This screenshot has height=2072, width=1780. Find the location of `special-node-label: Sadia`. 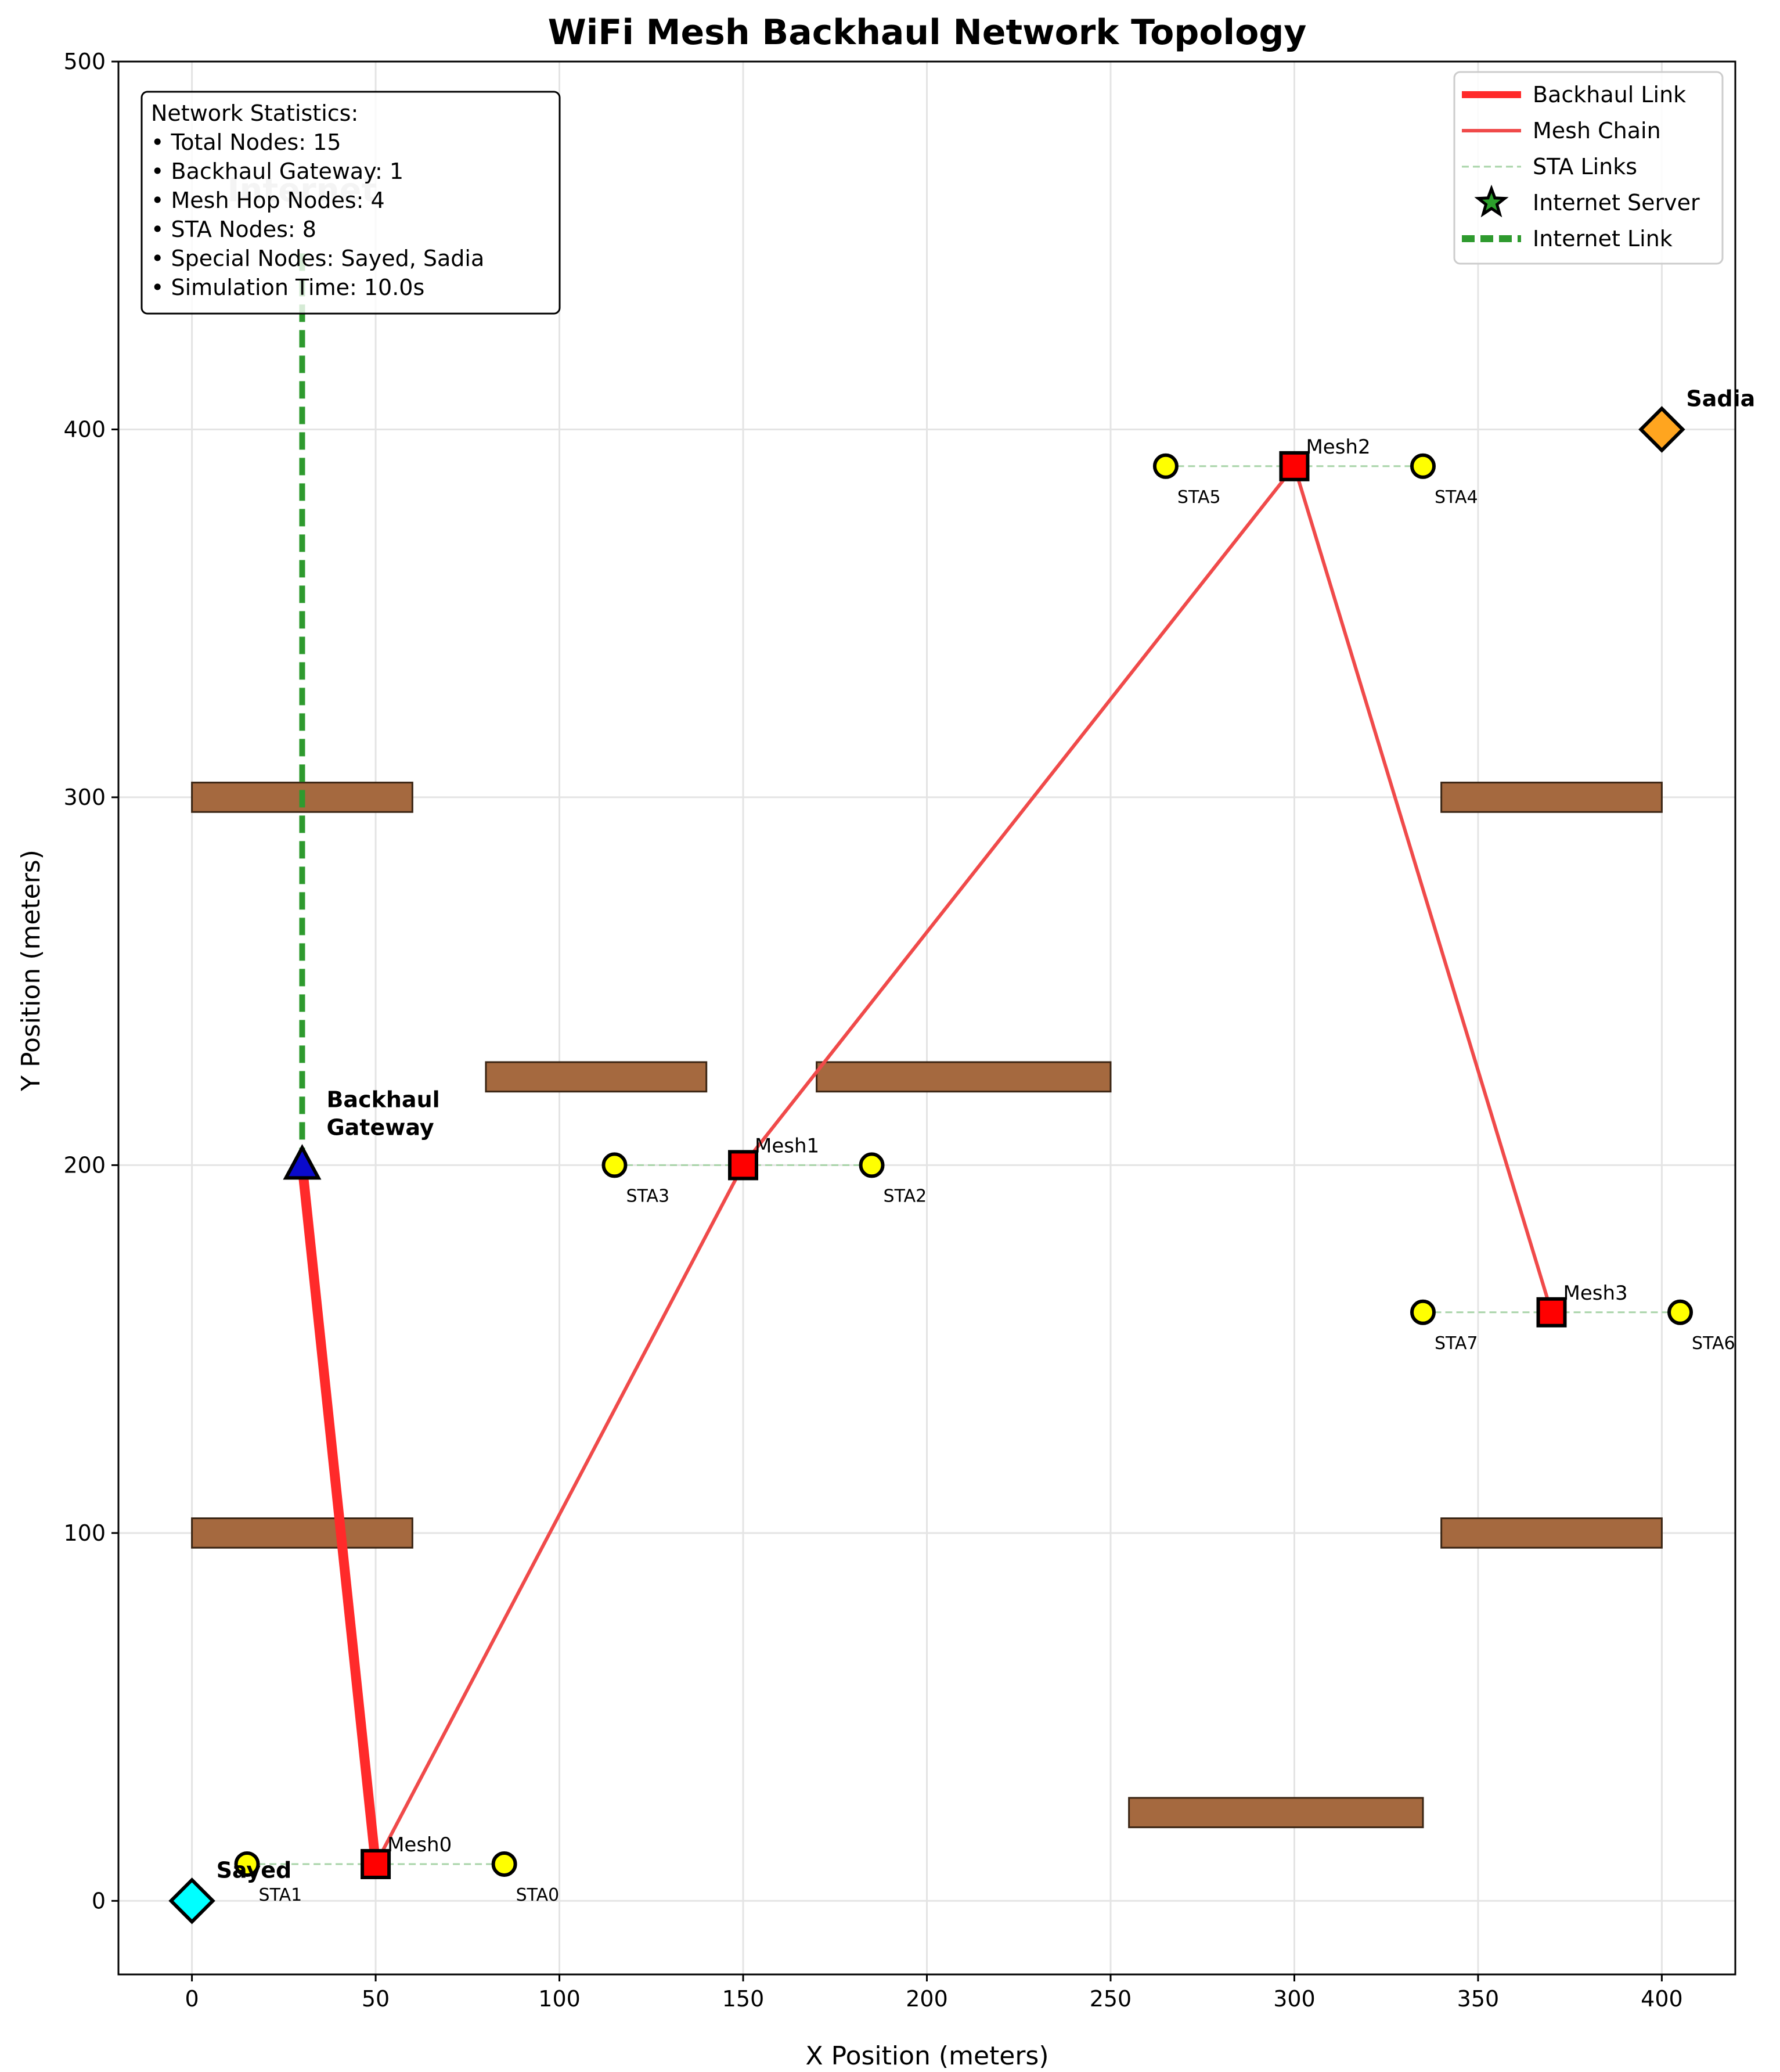

special-node-label: Sadia is located at coordinates (1720, 398).